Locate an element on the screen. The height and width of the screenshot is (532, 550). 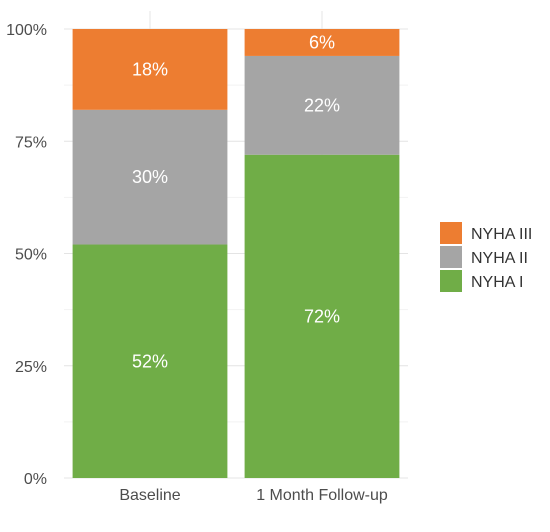
data-label: 30% is located at coordinates (150, 177).